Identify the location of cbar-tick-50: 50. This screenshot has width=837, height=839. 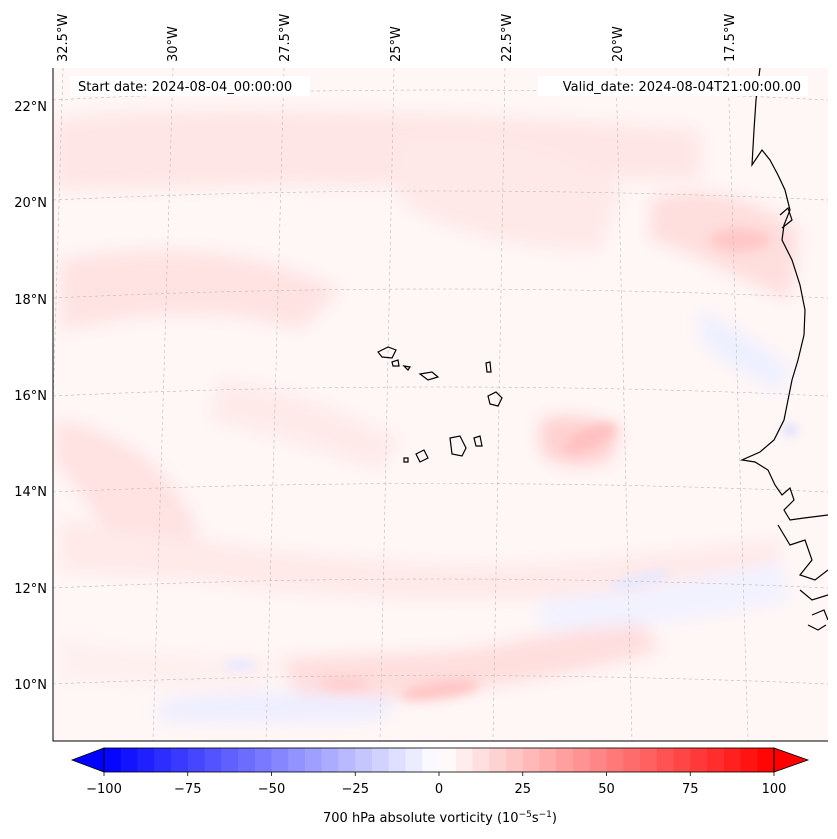
(606, 789).